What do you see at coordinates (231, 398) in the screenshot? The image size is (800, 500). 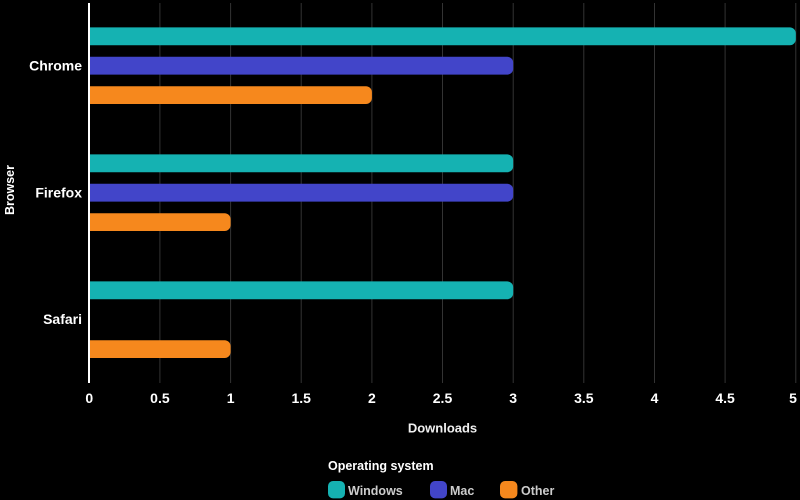 I see `svg-text: 1` at bounding box center [231, 398].